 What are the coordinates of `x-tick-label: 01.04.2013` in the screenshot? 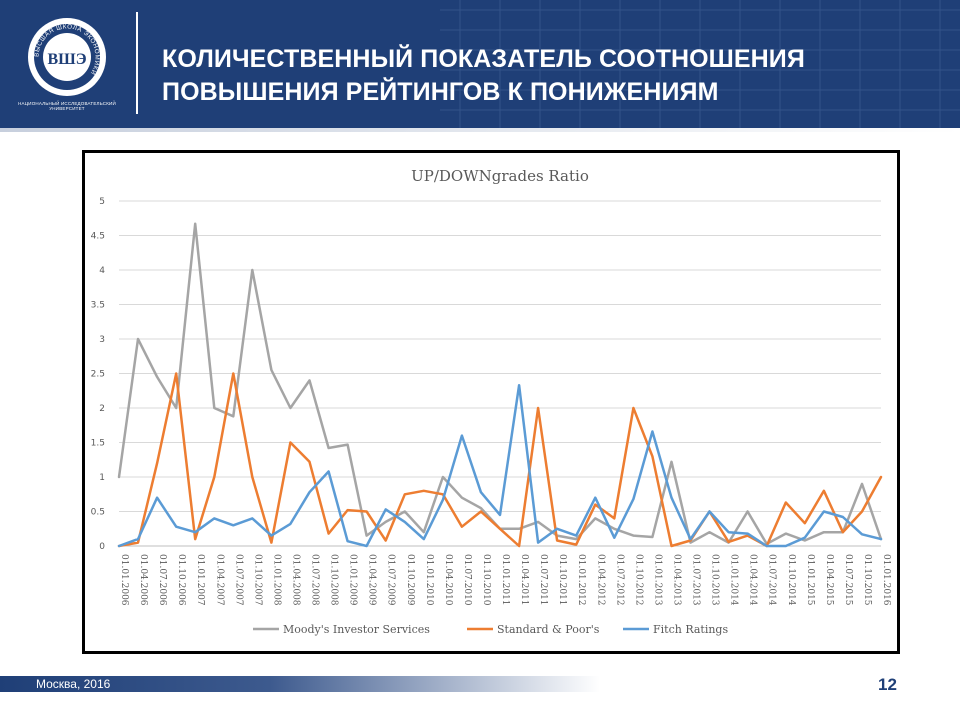 It's located at (676, 580).